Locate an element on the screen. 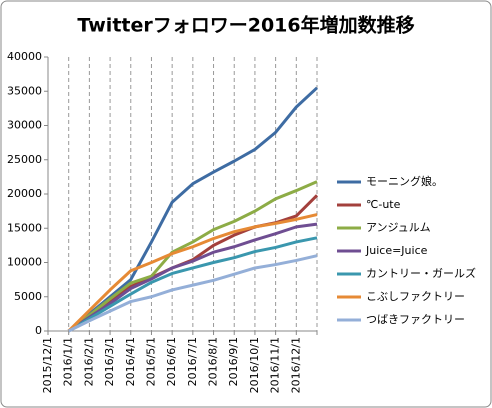  y-tick-label: 25000 is located at coordinates (24, 159).